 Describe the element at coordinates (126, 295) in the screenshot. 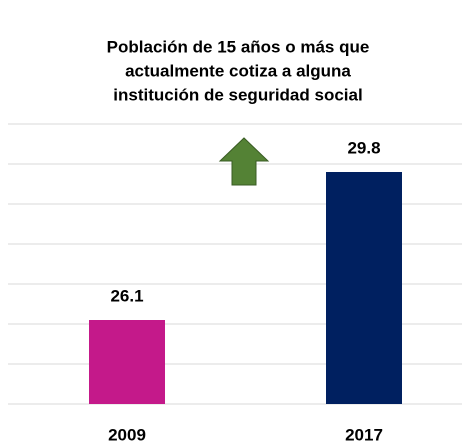

I see `value-label: 26.1` at that location.